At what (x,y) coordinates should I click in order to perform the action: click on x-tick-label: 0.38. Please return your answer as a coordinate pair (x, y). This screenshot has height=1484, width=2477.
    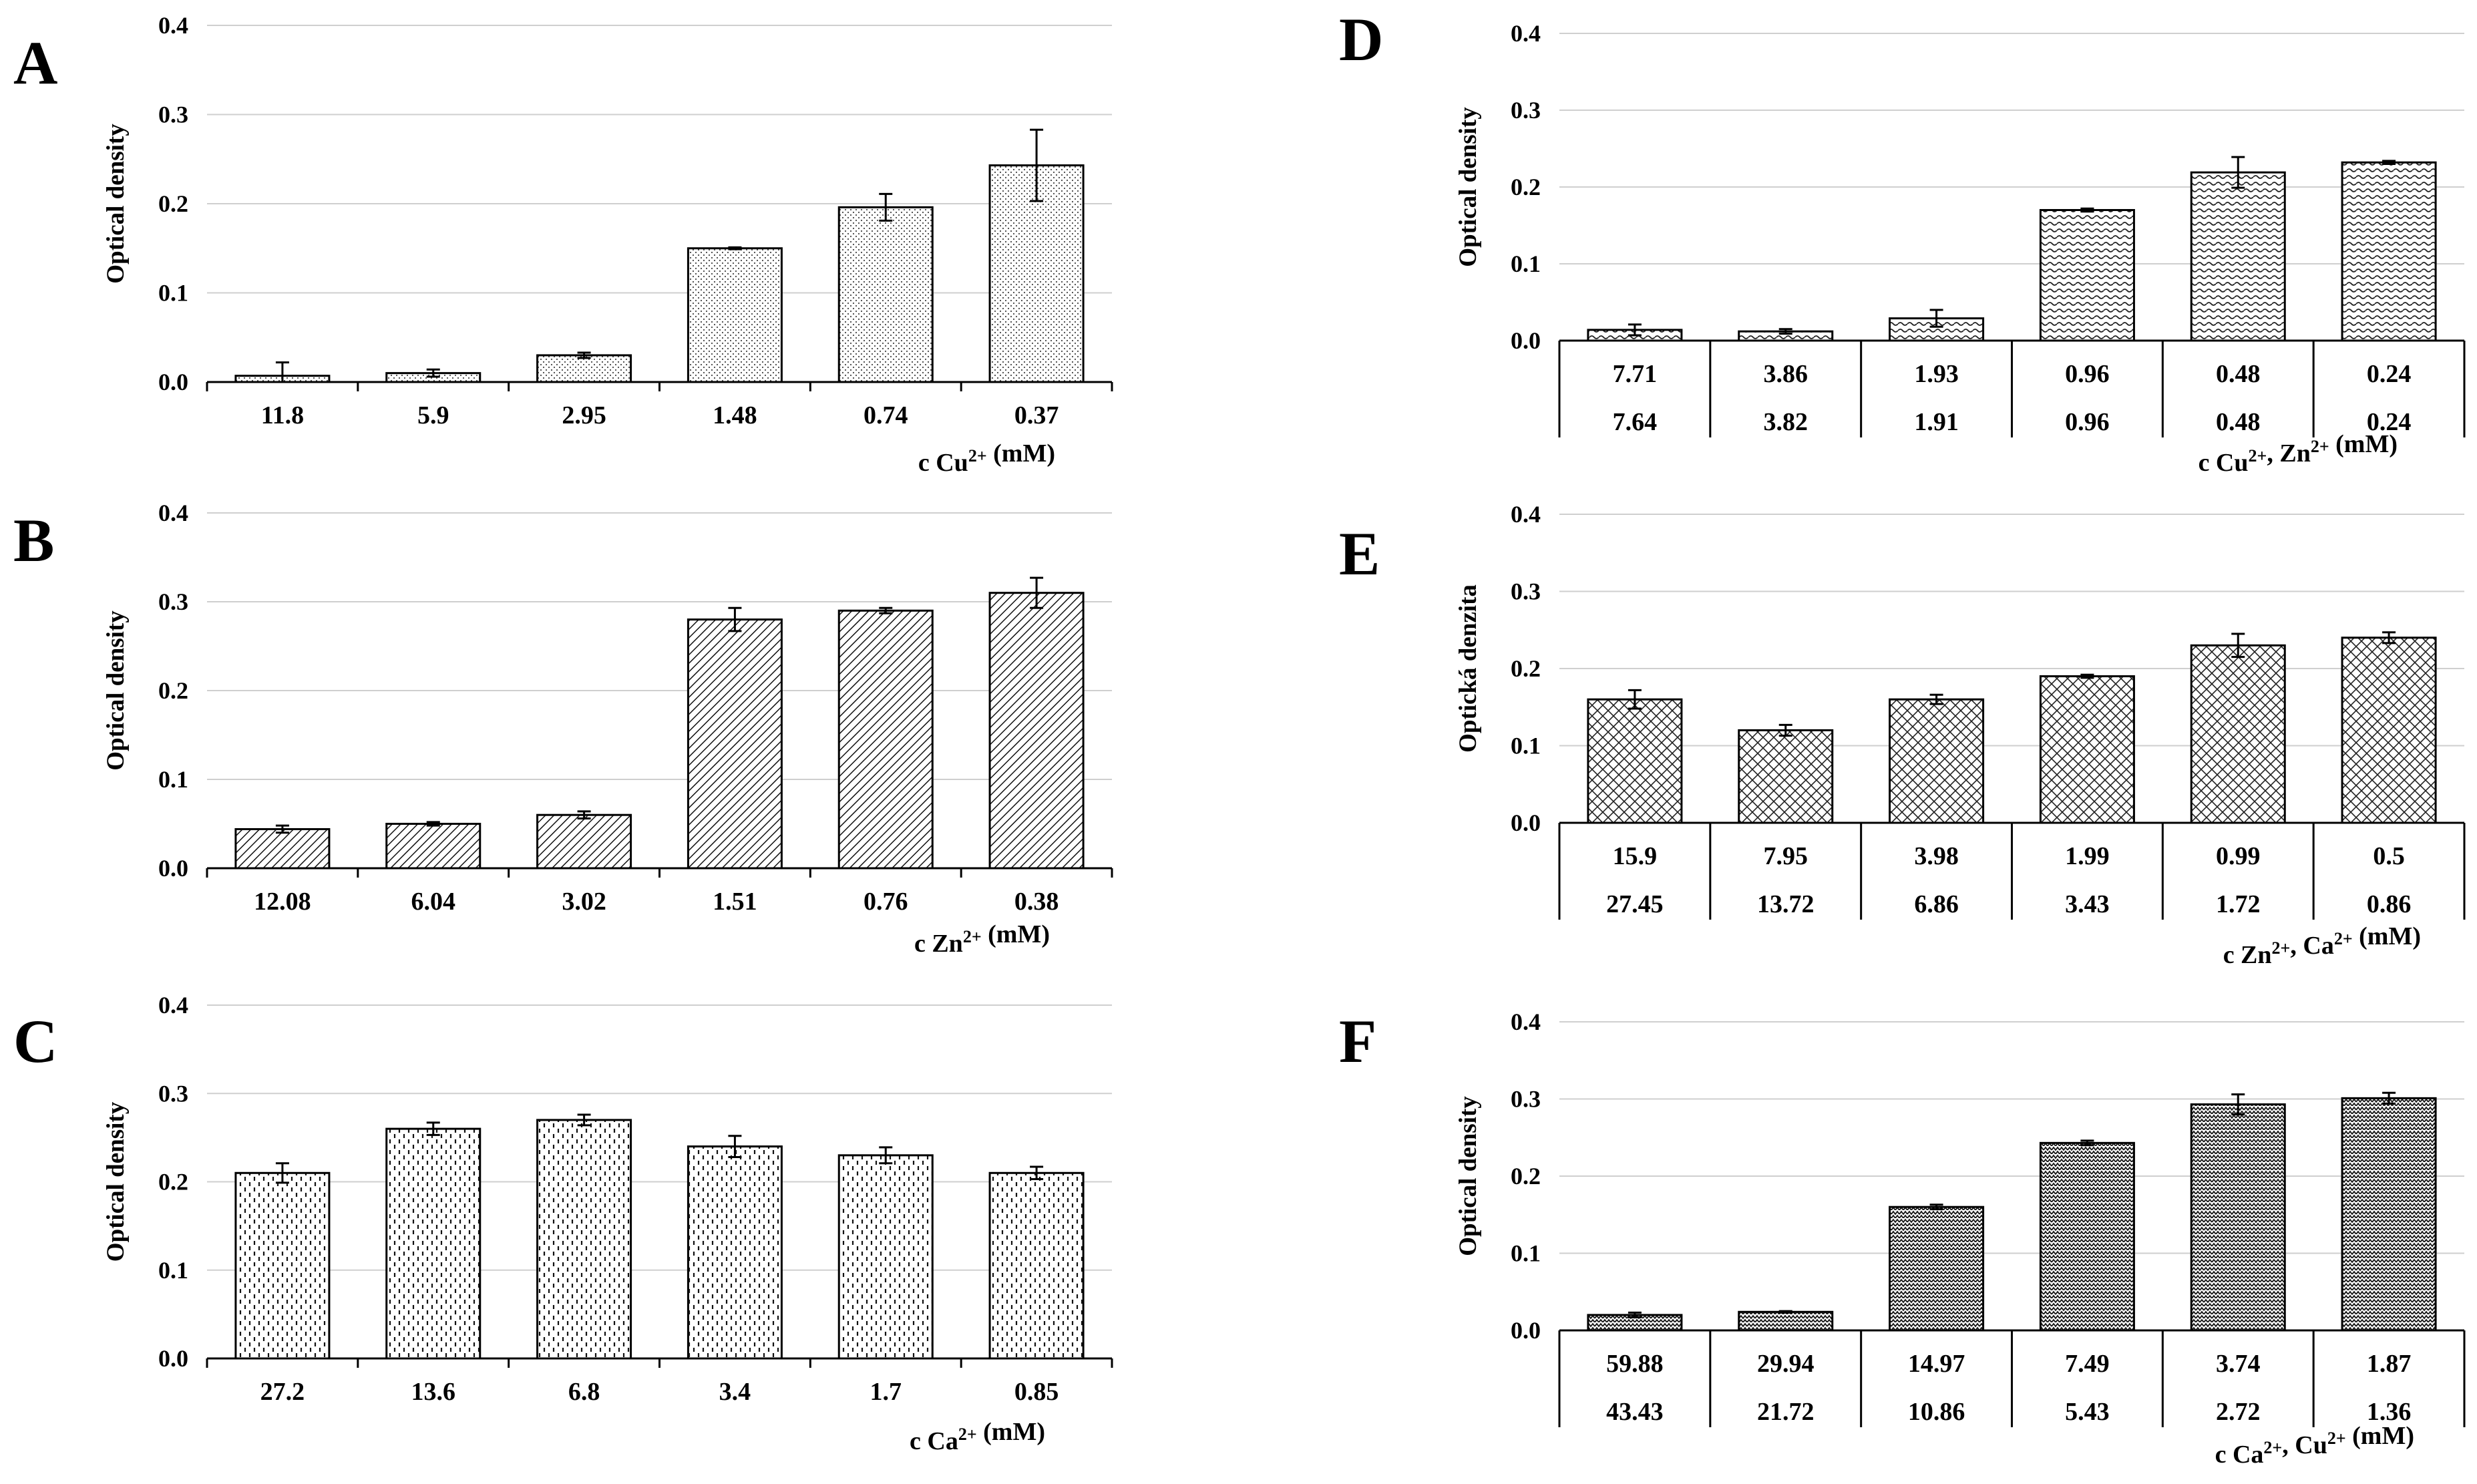
    Looking at the image, I should click on (1036, 902).